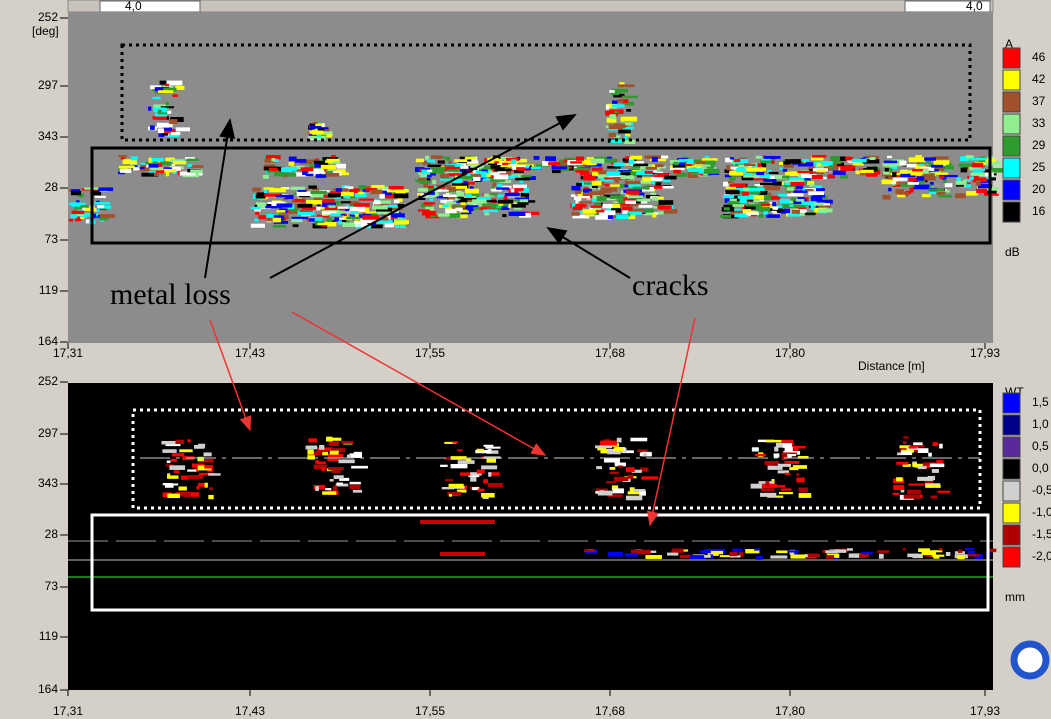 This screenshot has height=719, width=1051. What do you see at coordinates (430, 353) in the screenshot?
I see `x-tick-label: 17,55` at bounding box center [430, 353].